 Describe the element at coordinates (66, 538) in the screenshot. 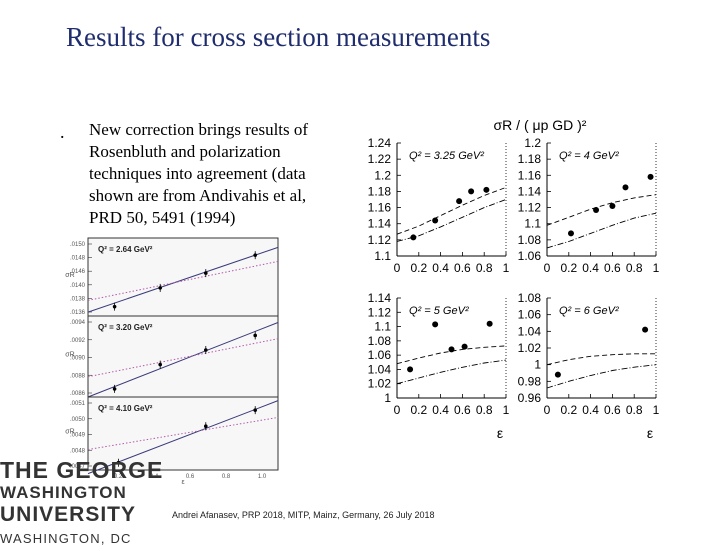

I see `logo-line: WASHINGTON, DC` at that location.